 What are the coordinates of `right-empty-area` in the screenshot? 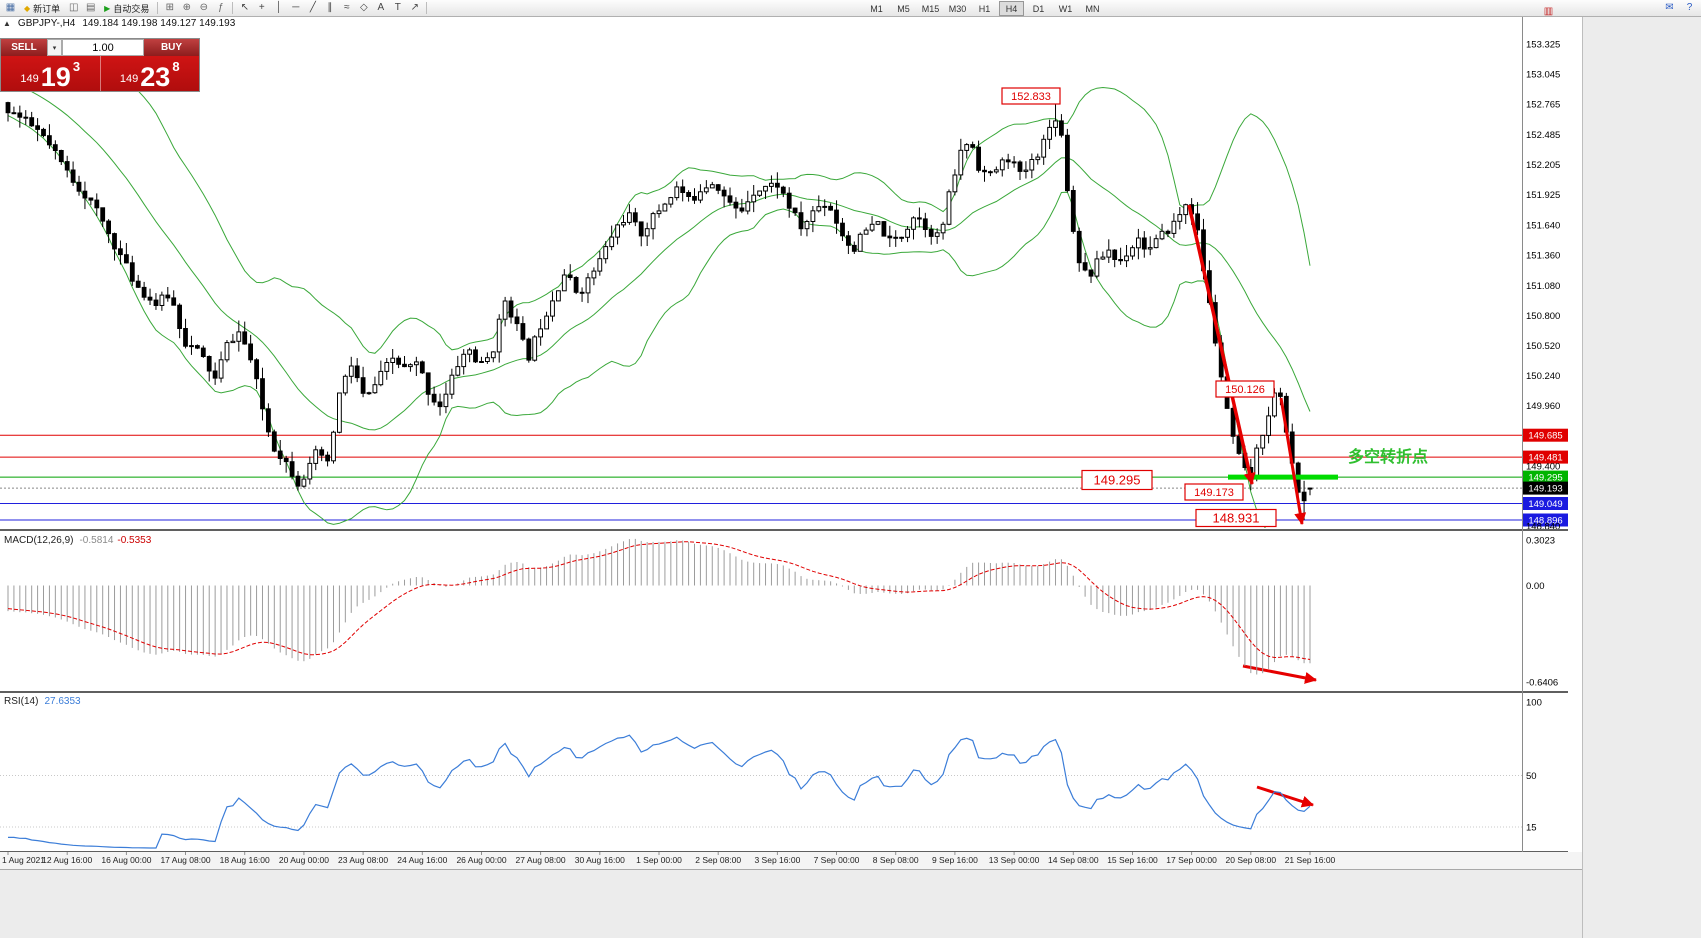 It's located at (1641, 477).